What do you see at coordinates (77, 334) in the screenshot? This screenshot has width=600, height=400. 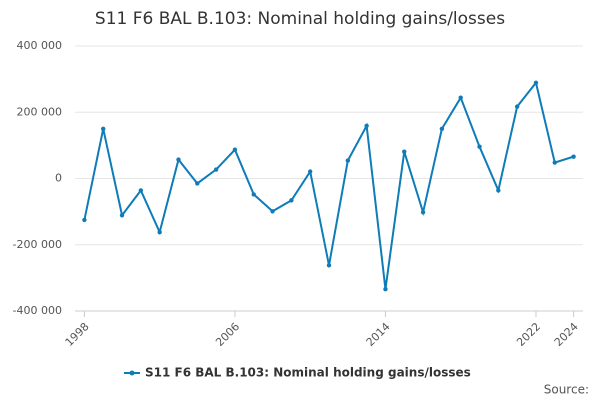 I see `x-tick-label: 1998` at bounding box center [77, 334].